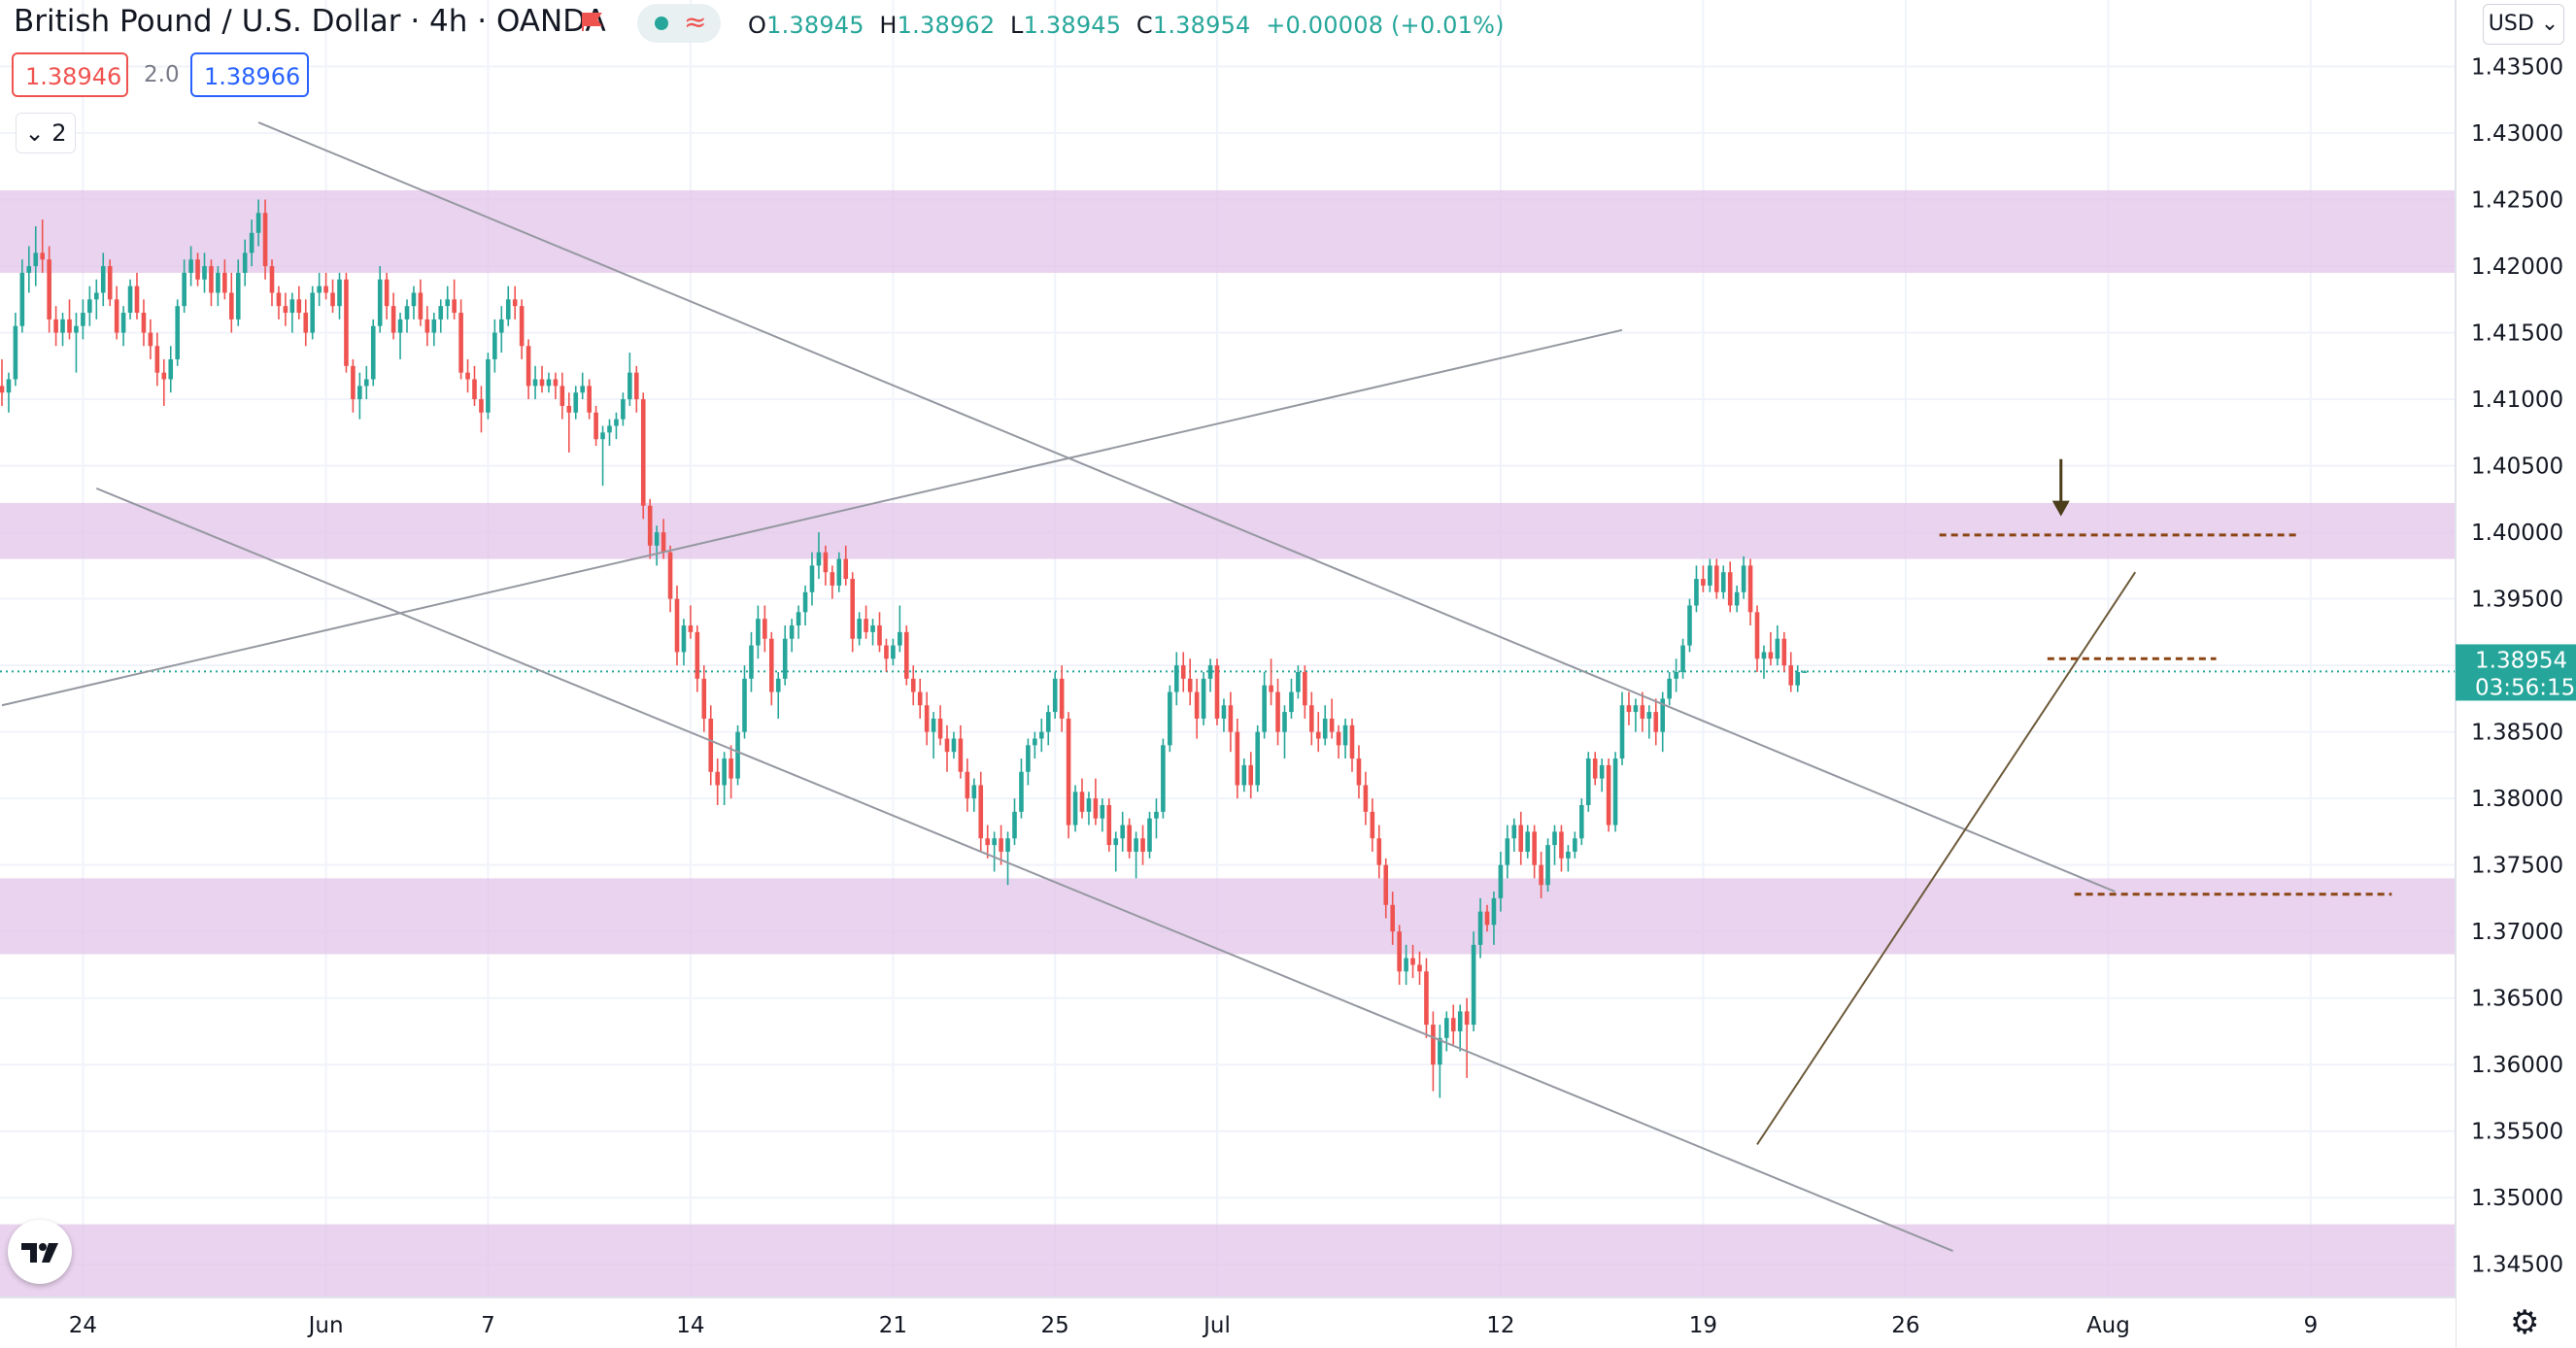 The width and height of the screenshot is (2576, 1348). Describe the element at coordinates (1017, 25) in the screenshot. I see `low-label: L` at that location.